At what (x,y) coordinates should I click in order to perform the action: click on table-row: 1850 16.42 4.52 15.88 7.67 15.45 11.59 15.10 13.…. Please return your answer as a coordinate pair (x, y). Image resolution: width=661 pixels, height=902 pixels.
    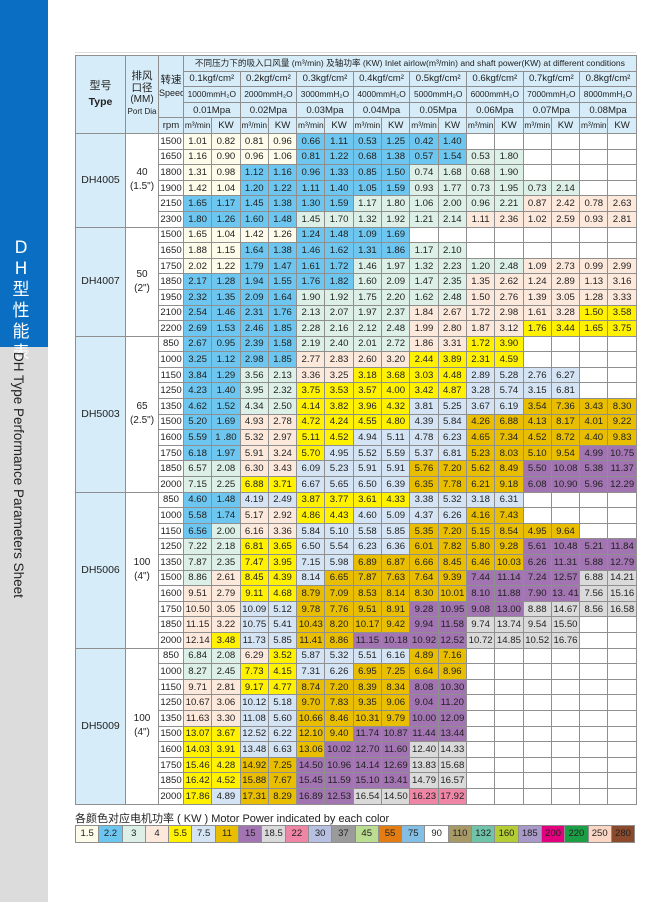
    Looking at the image, I should click on (356, 780).